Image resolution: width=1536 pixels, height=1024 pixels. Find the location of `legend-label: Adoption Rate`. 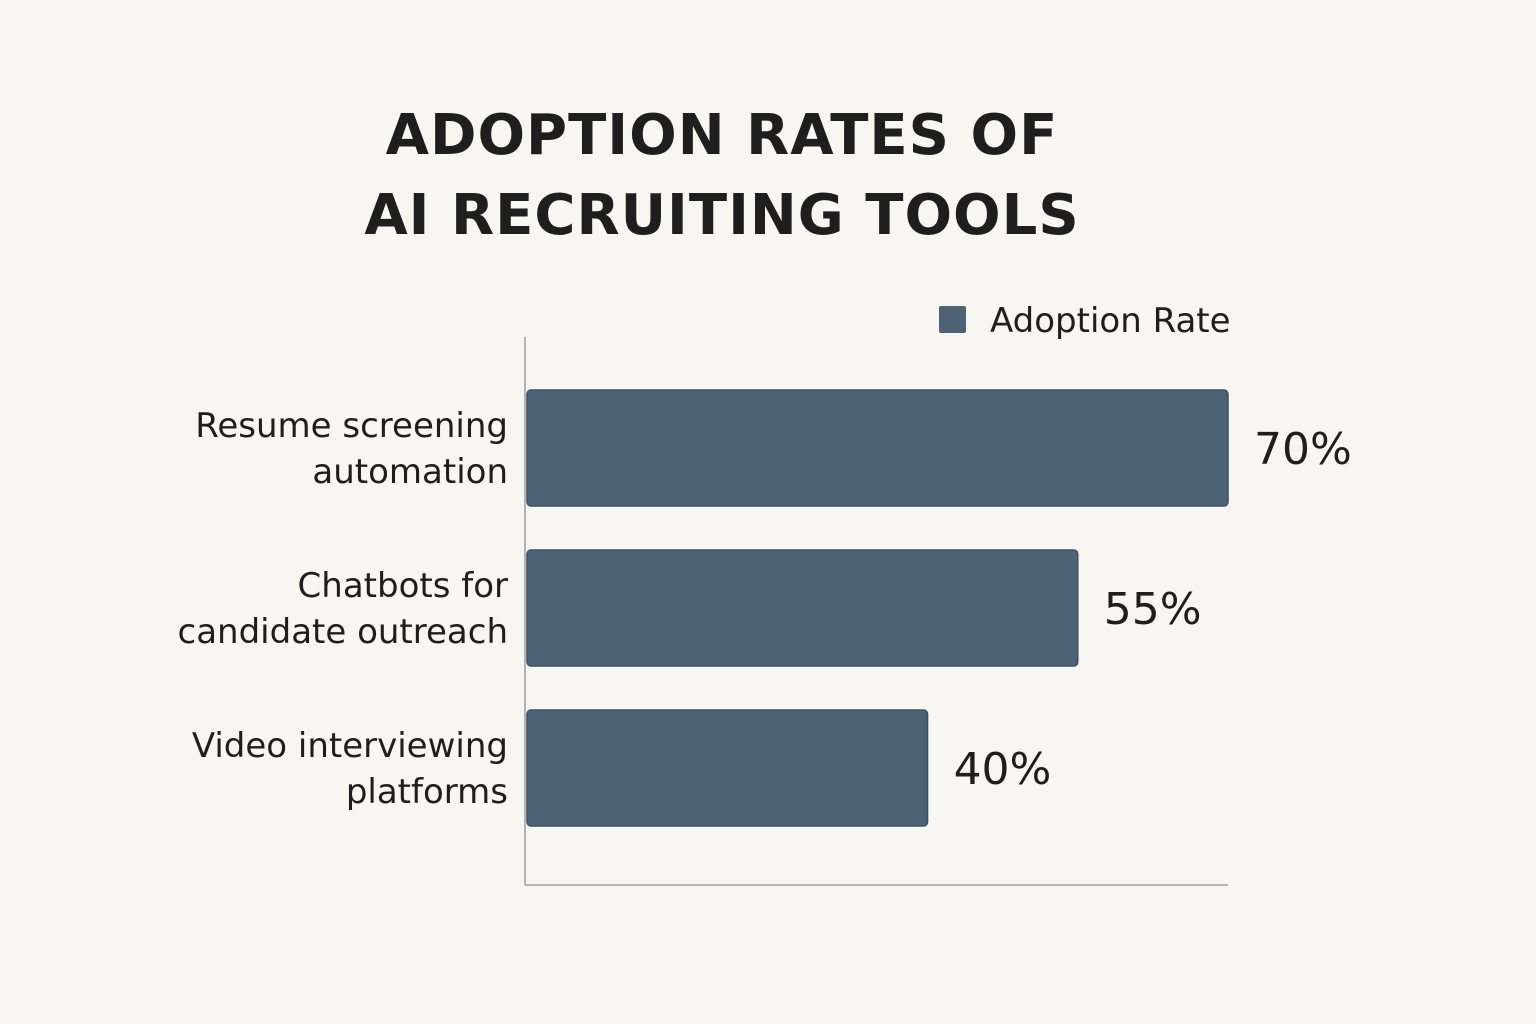

legend-label: Adoption Rate is located at coordinates (1110, 321).